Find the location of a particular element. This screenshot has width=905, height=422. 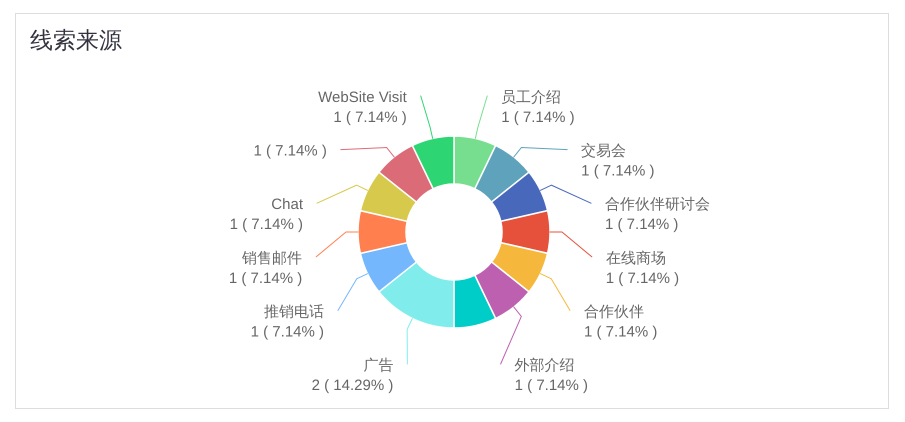

slice-label: 广告 is located at coordinates (378, 365).